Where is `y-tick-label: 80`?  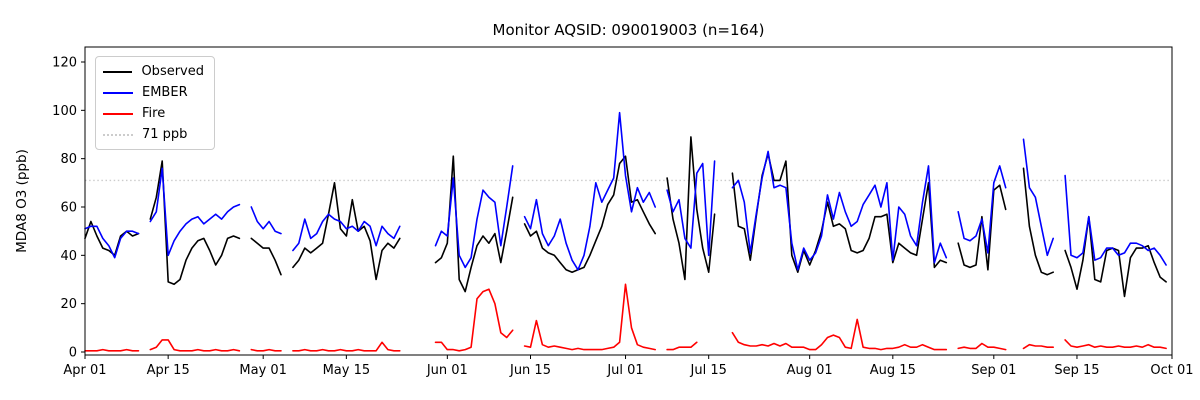 y-tick-label: 80 is located at coordinates (68, 159).